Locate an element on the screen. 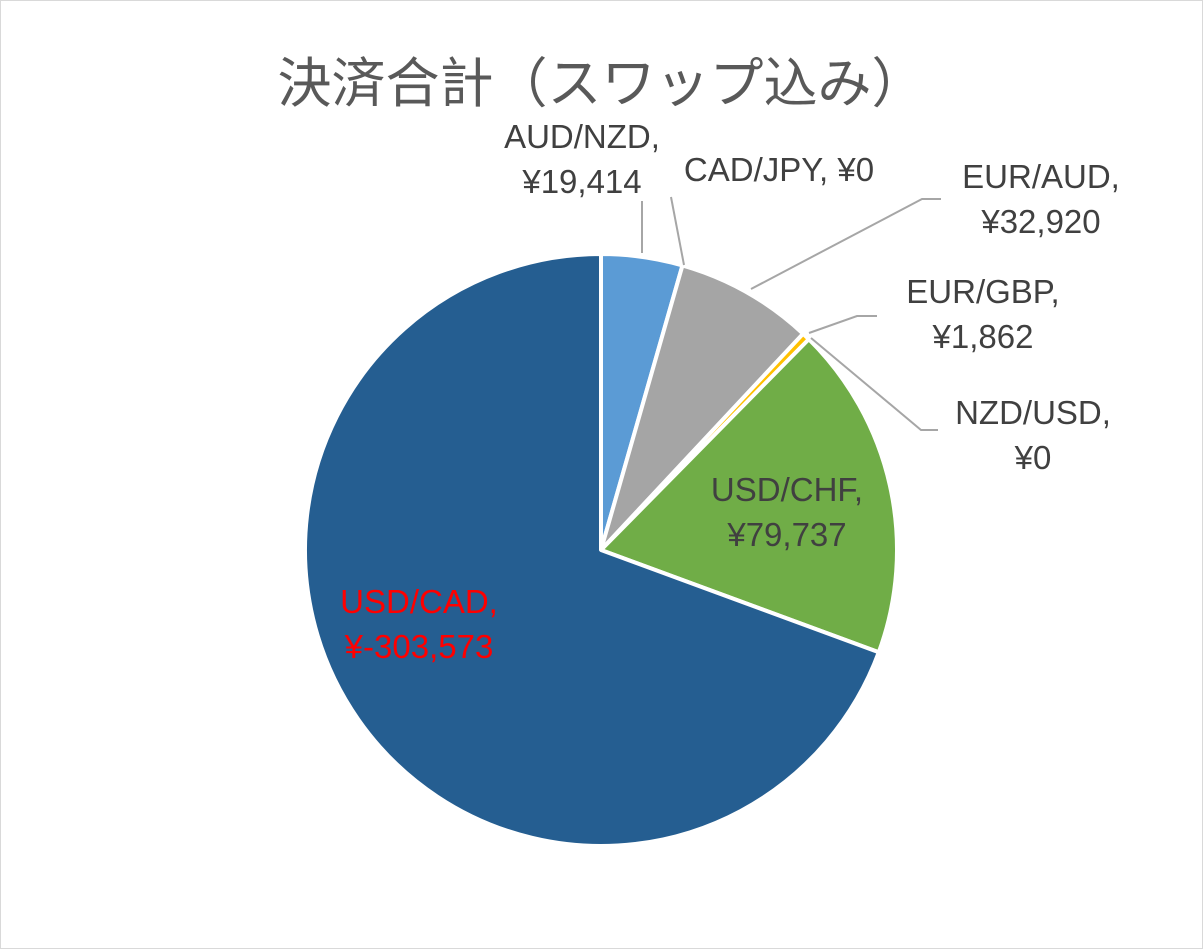 The width and height of the screenshot is (1203, 949). data-label-line: EUR/GBP, is located at coordinates (982, 291).